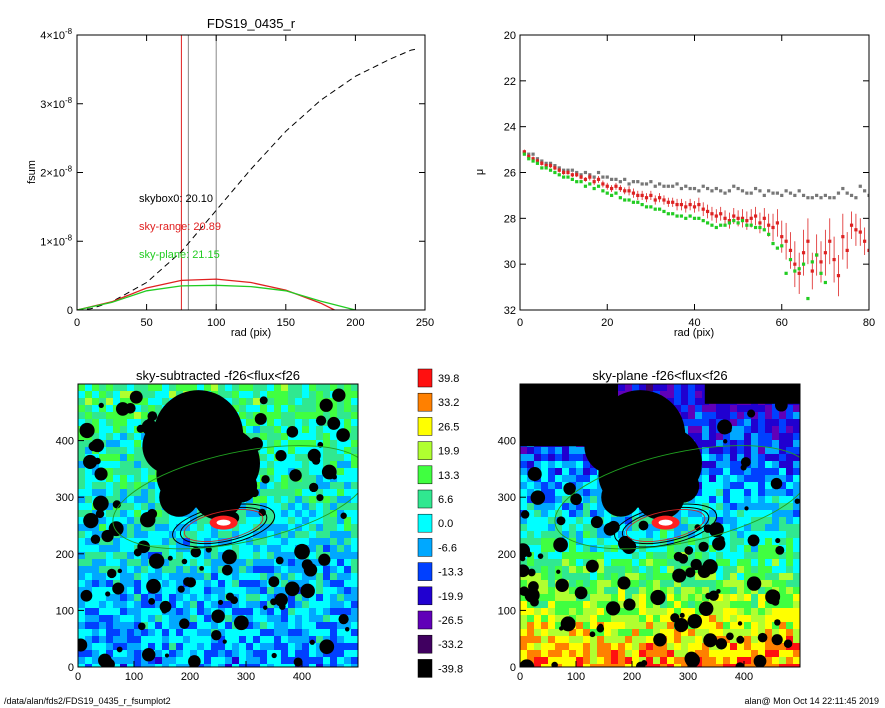 Image resolution: width=885 pixels, height=708 pixels. What do you see at coordinates (694, 333) in the screenshot?
I see `mu-xlabel: rad (pix)` at bounding box center [694, 333].